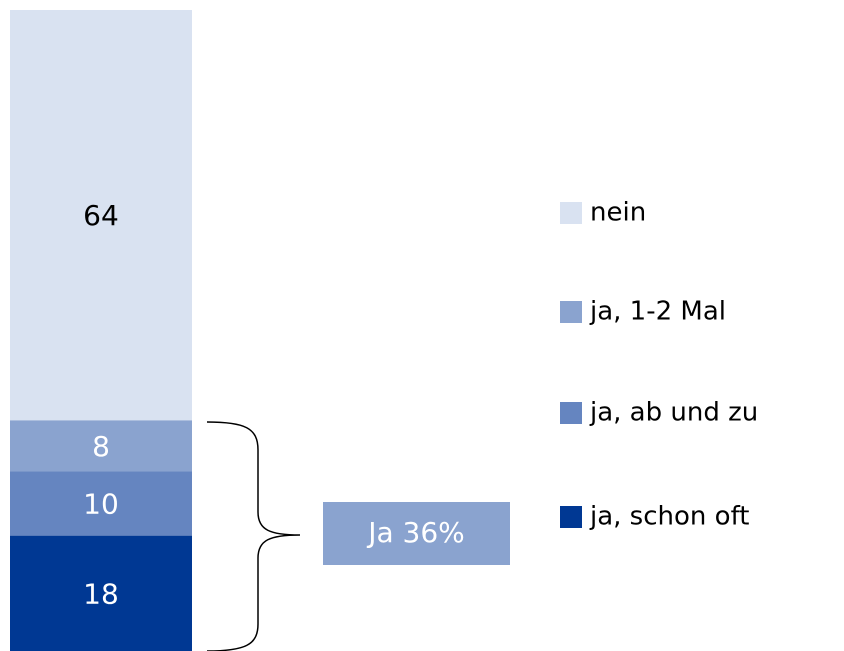  I want to click on value-label: 8, so click(101, 446).